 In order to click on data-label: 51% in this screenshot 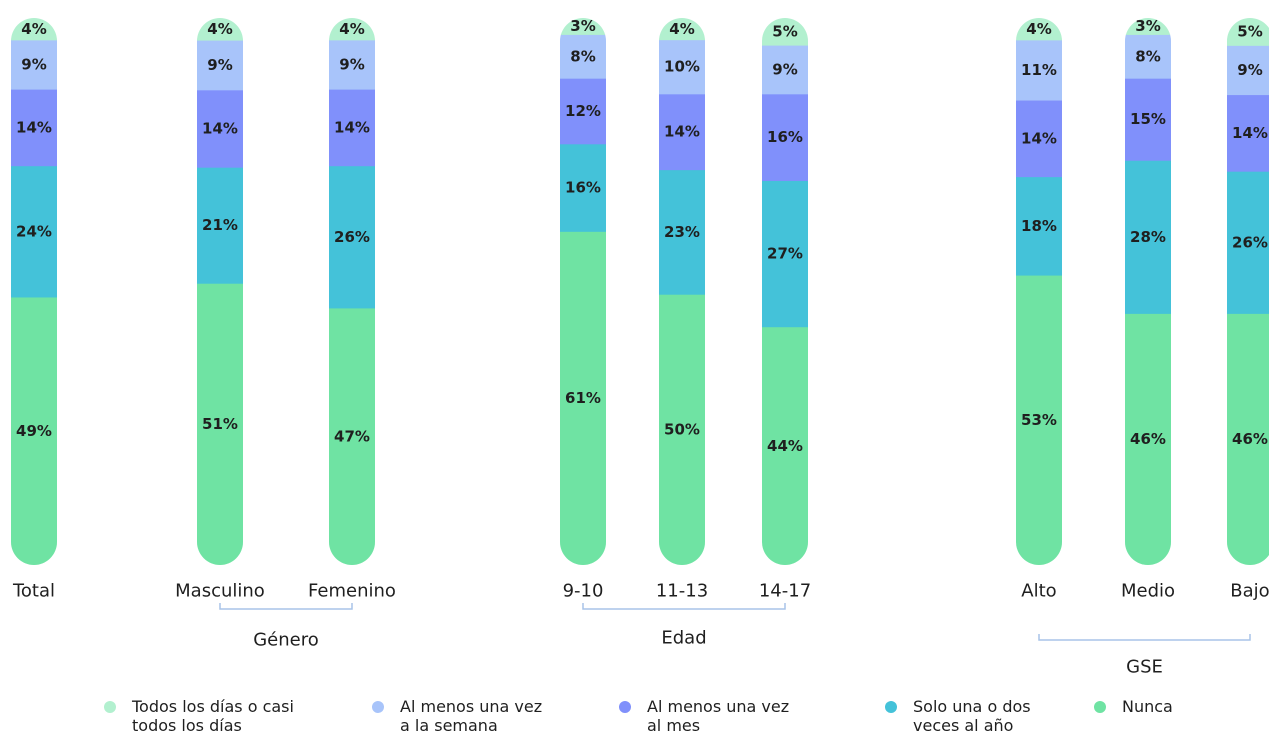, I will do `click(220, 424)`.